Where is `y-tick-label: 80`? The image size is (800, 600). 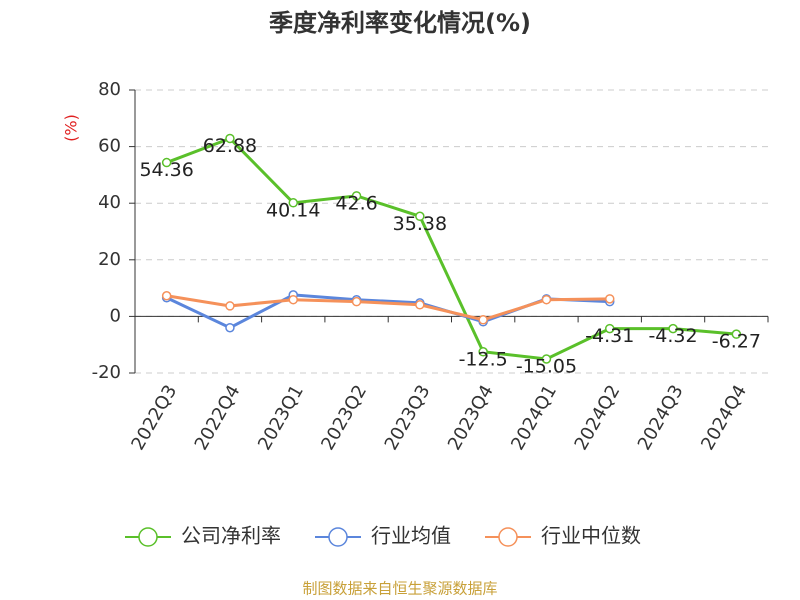
y-tick-label: 80 is located at coordinates (109, 89).